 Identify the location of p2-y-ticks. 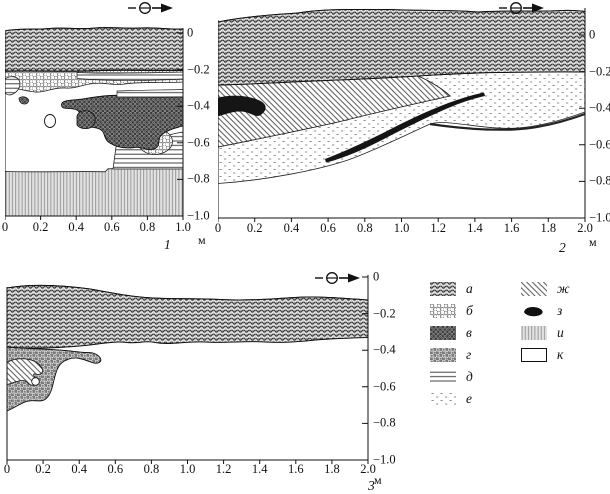
(582, 126).